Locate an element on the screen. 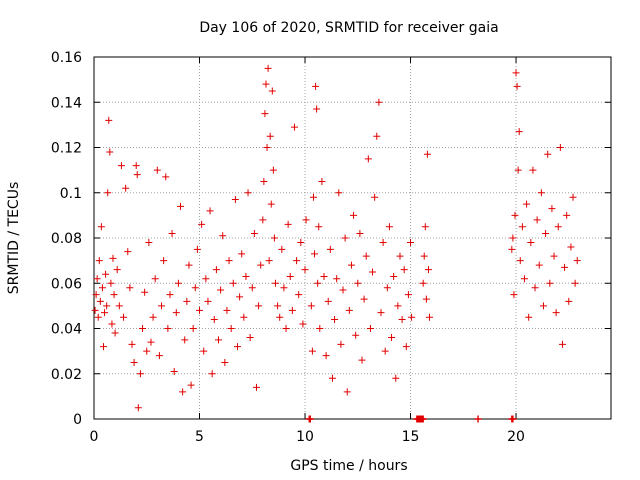  y-tick-label: 0.06 is located at coordinates (66, 284).